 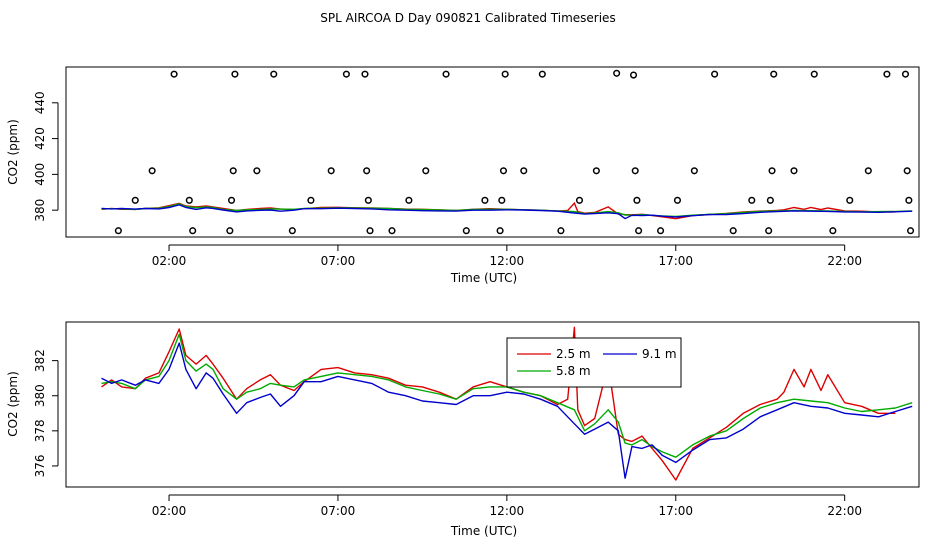 What do you see at coordinates (40, 174) in the screenshot?
I see `y-tick-label: 400` at bounding box center [40, 174].